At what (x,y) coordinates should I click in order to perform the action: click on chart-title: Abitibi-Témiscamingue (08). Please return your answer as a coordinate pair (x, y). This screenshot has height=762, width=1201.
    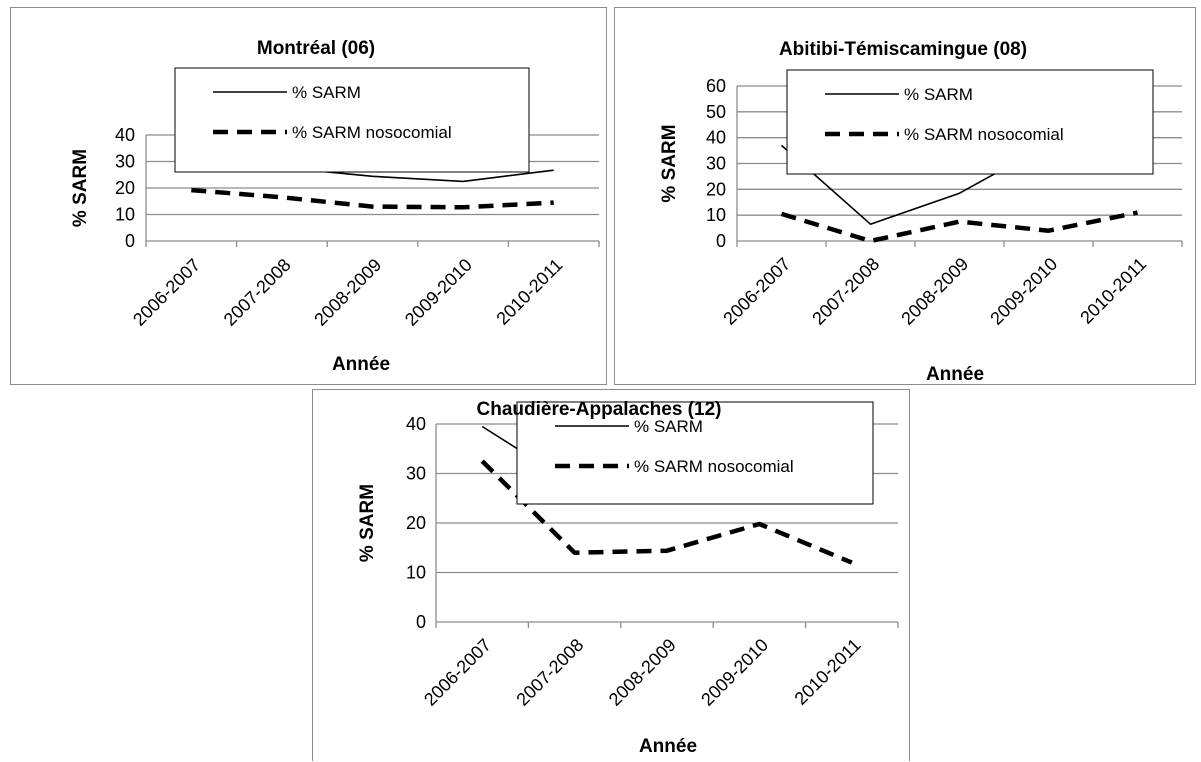
    Looking at the image, I should click on (903, 49).